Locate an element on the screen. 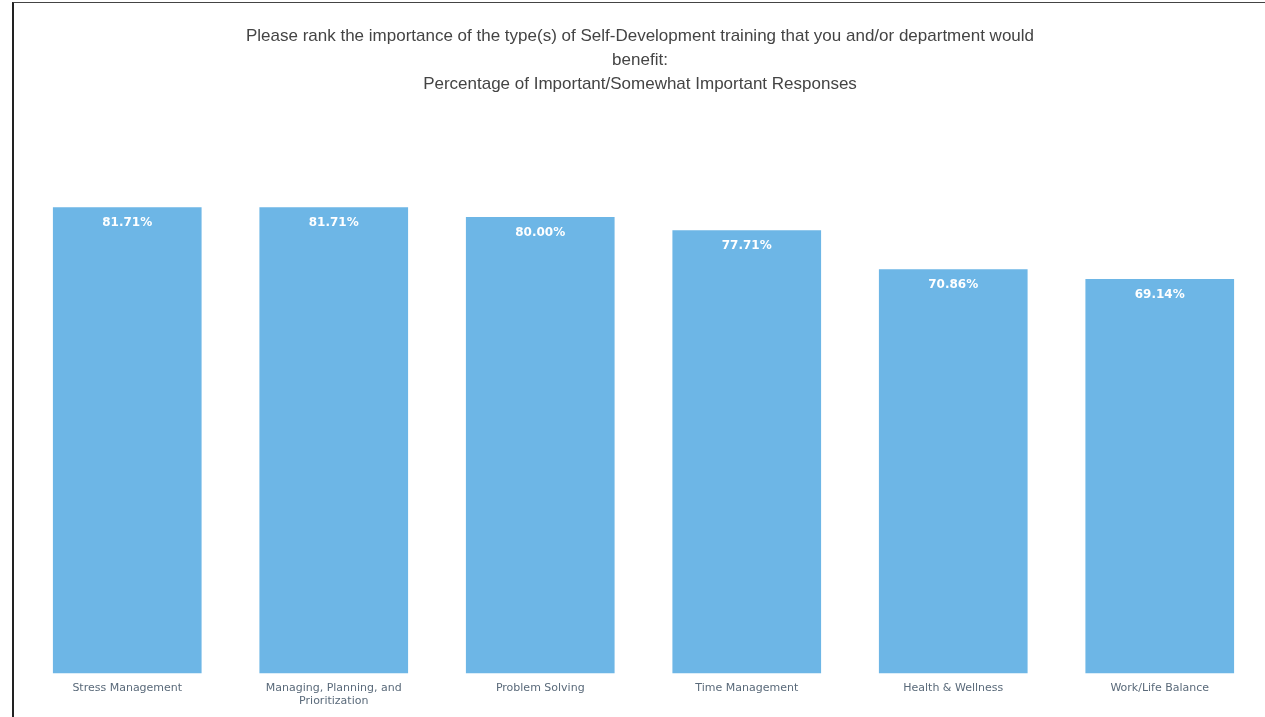 This screenshot has height=717, width=1265. x-tick-label: Managing, Planning, and Prioritization is located at coordinates (333, 694).